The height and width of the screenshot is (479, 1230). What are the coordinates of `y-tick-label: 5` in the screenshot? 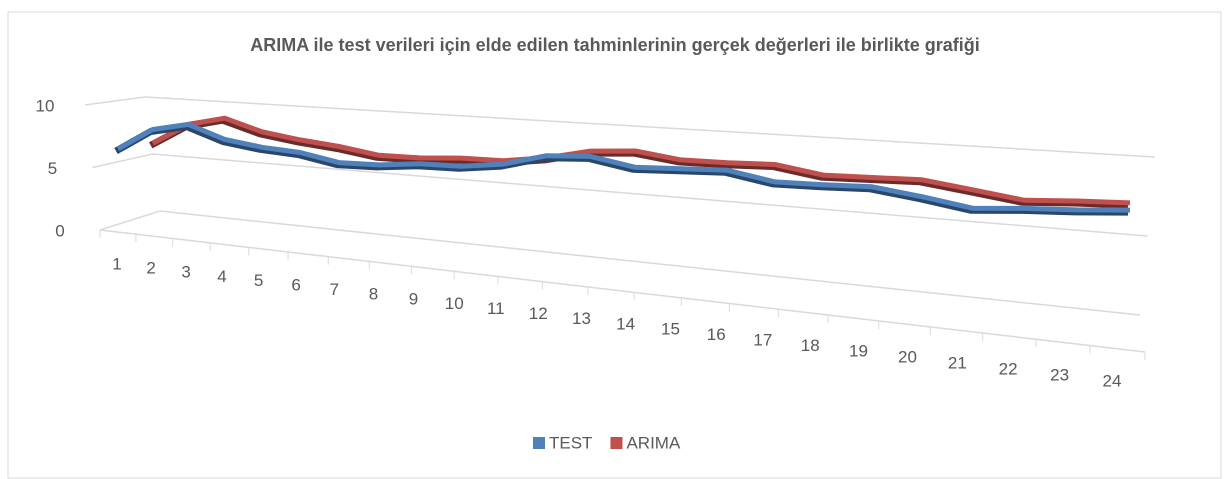 It's located at (52, 168).